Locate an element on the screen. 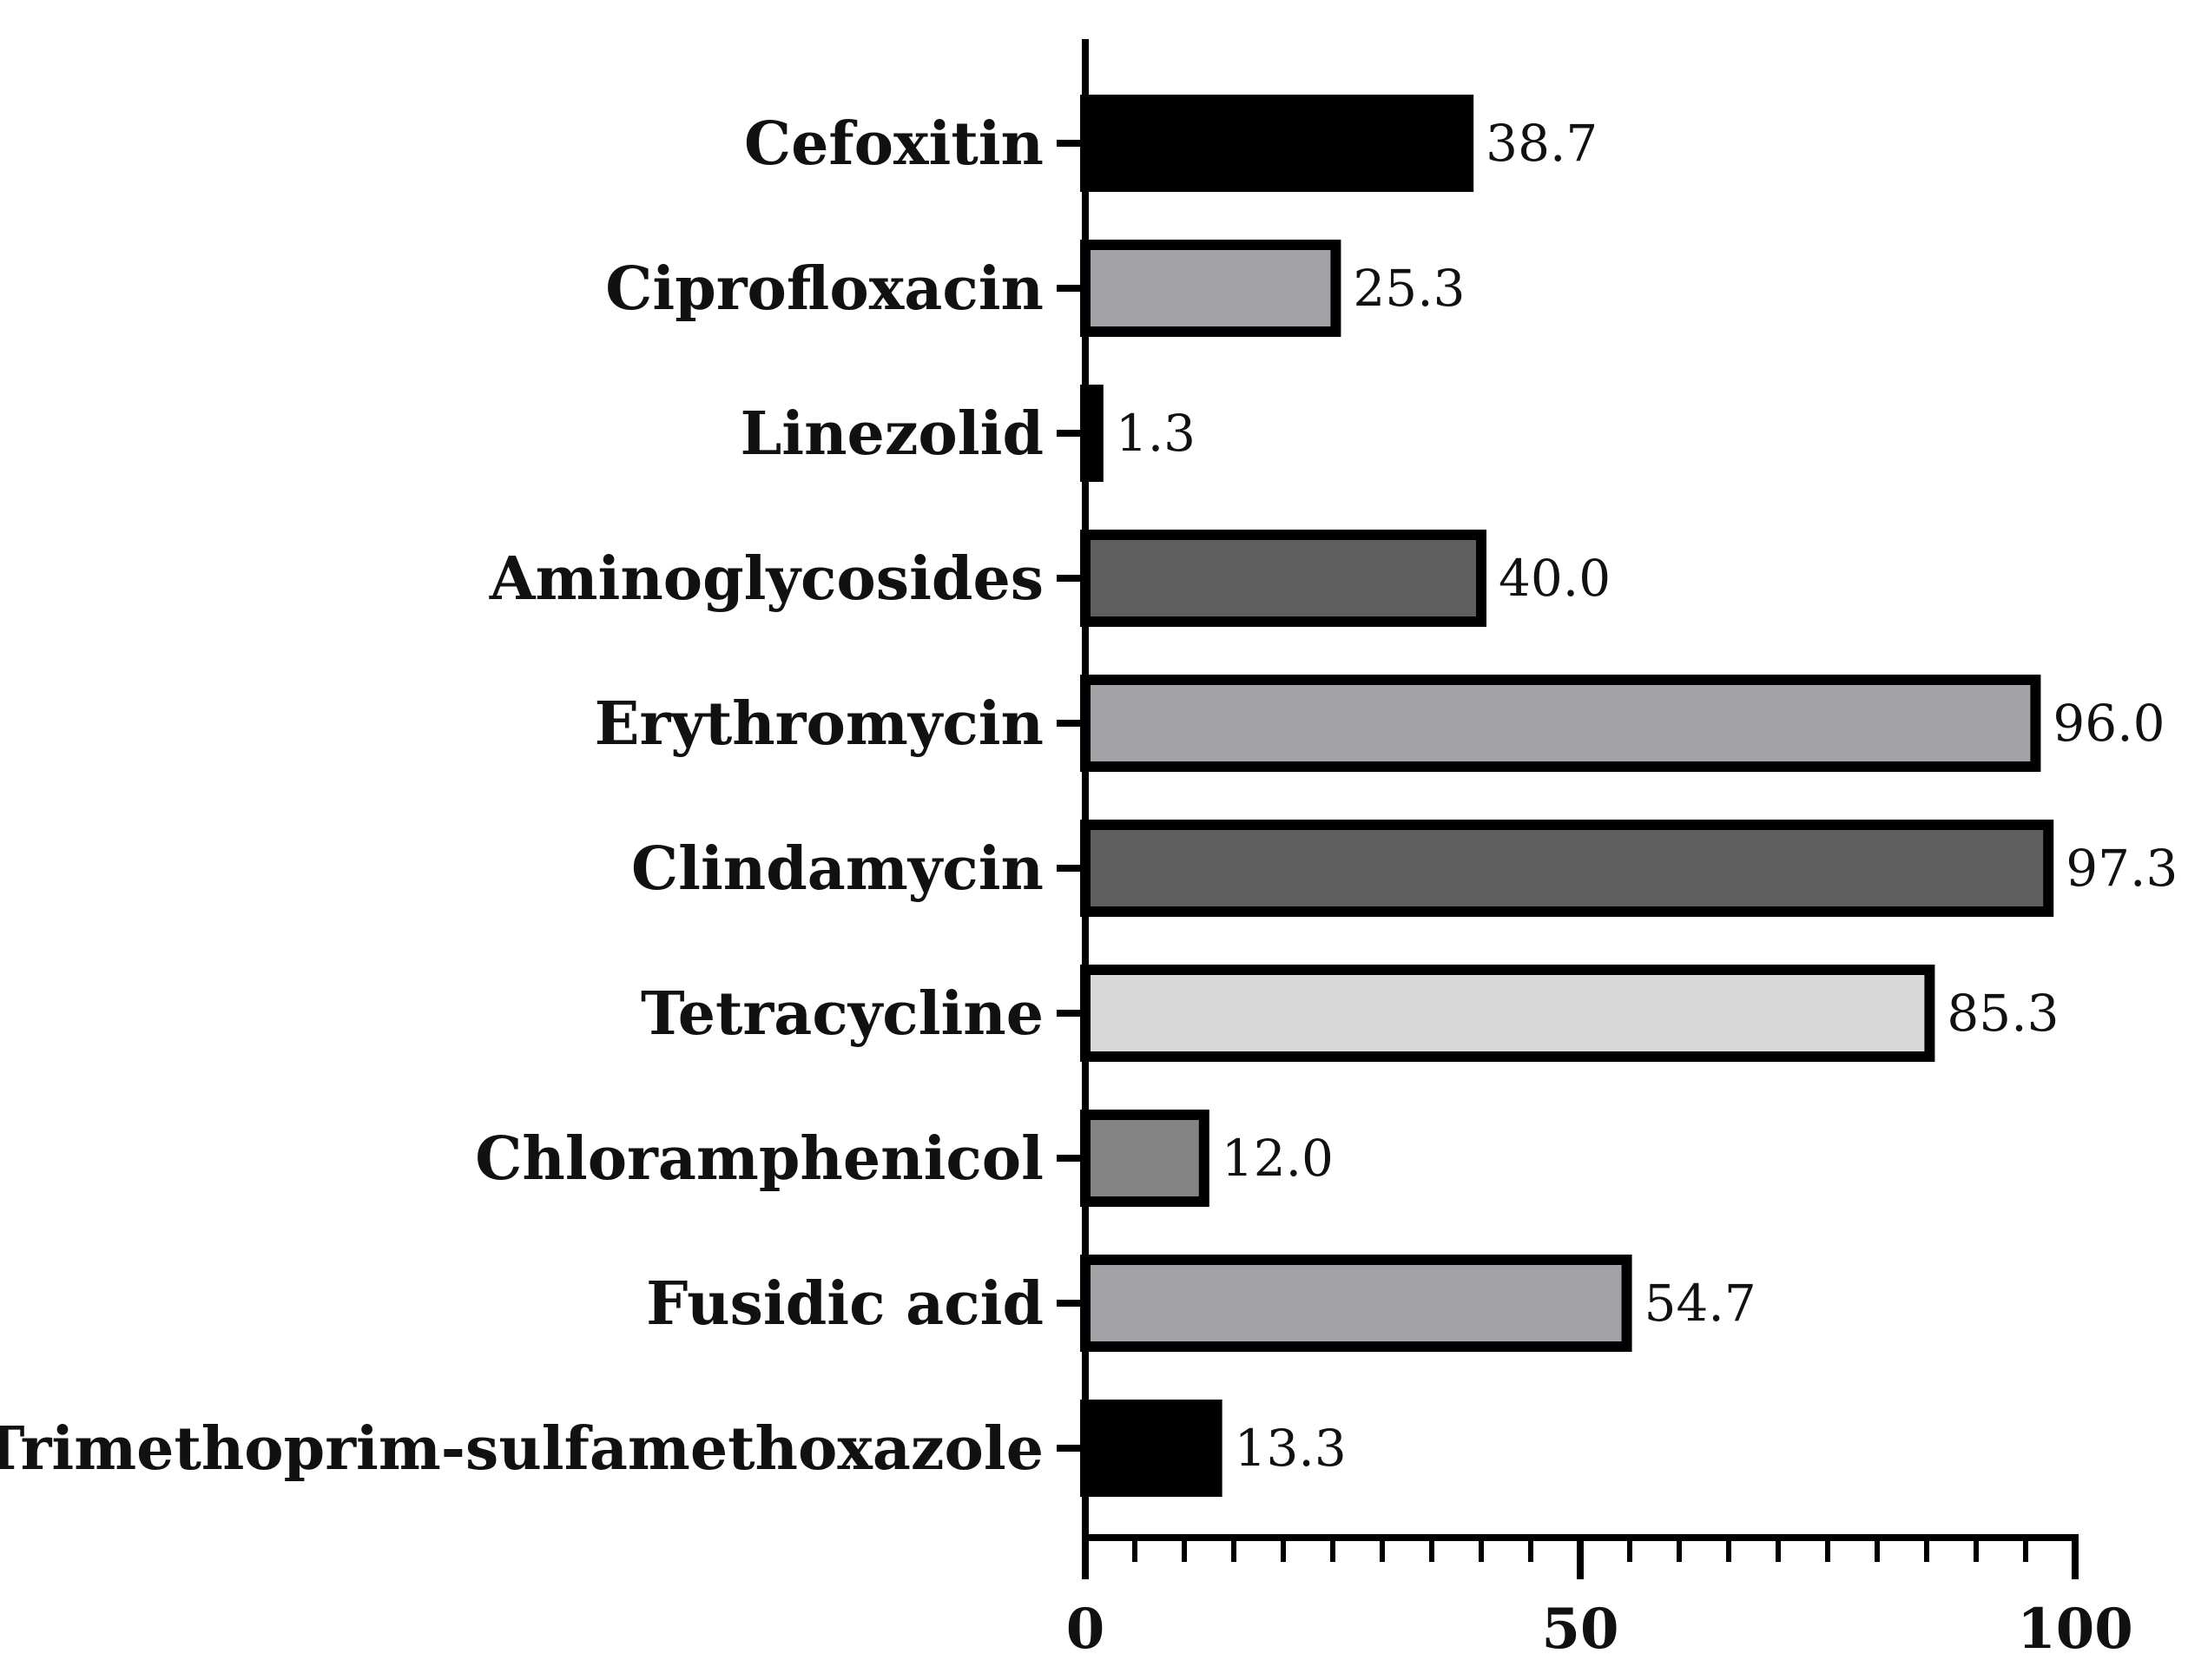 This screenshot has height=1680, width=2188. category-label-chloramphenicol: Chloramphenicol is located at coordinates (759, 1159).